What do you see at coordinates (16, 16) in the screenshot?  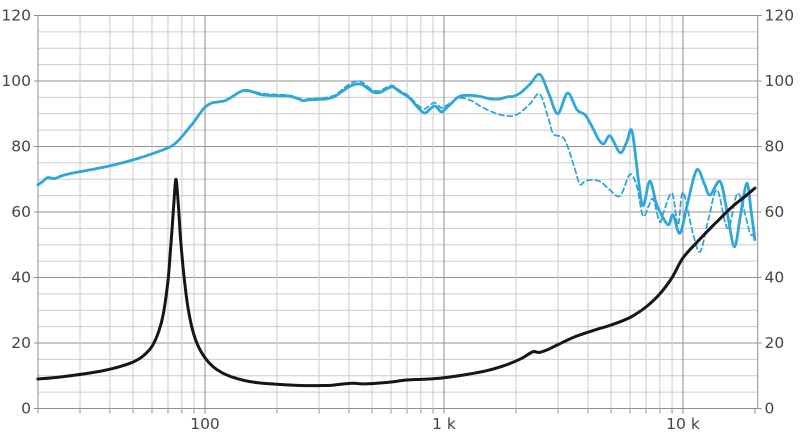 I see `y-axis-left-tick-label: 120` at bounding box center [16, 16].